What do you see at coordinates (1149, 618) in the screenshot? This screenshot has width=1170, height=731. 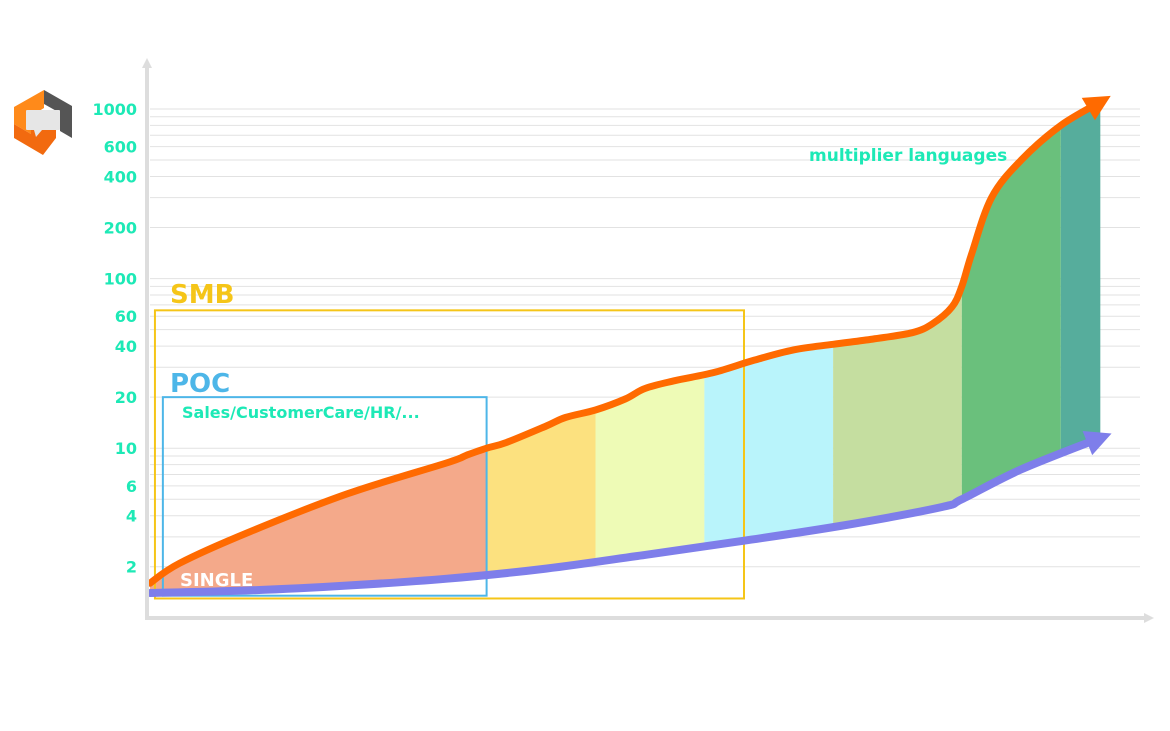 I see `x-axis-arrow` at bounding box center [1149, 618].